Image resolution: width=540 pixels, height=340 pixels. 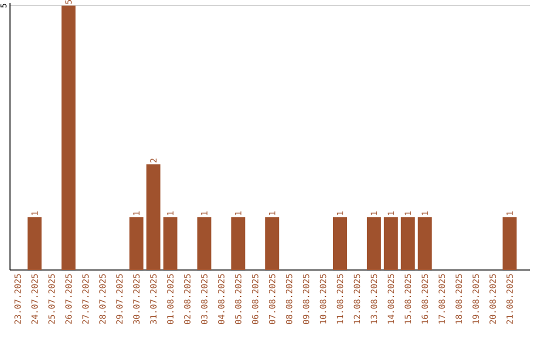 What do you see at coordinates (204, 299) in the screenshot?
I see `x-tick-label: 03.08.2025` at bounding box center [204, 299].